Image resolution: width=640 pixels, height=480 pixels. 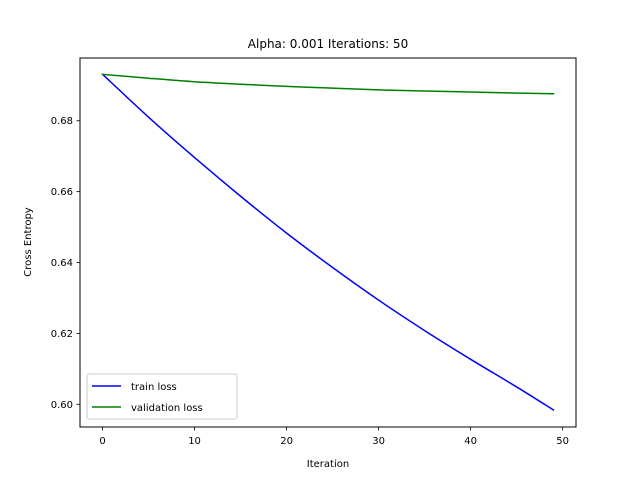 I want to click on legend-box, so click(x=162, y=396).